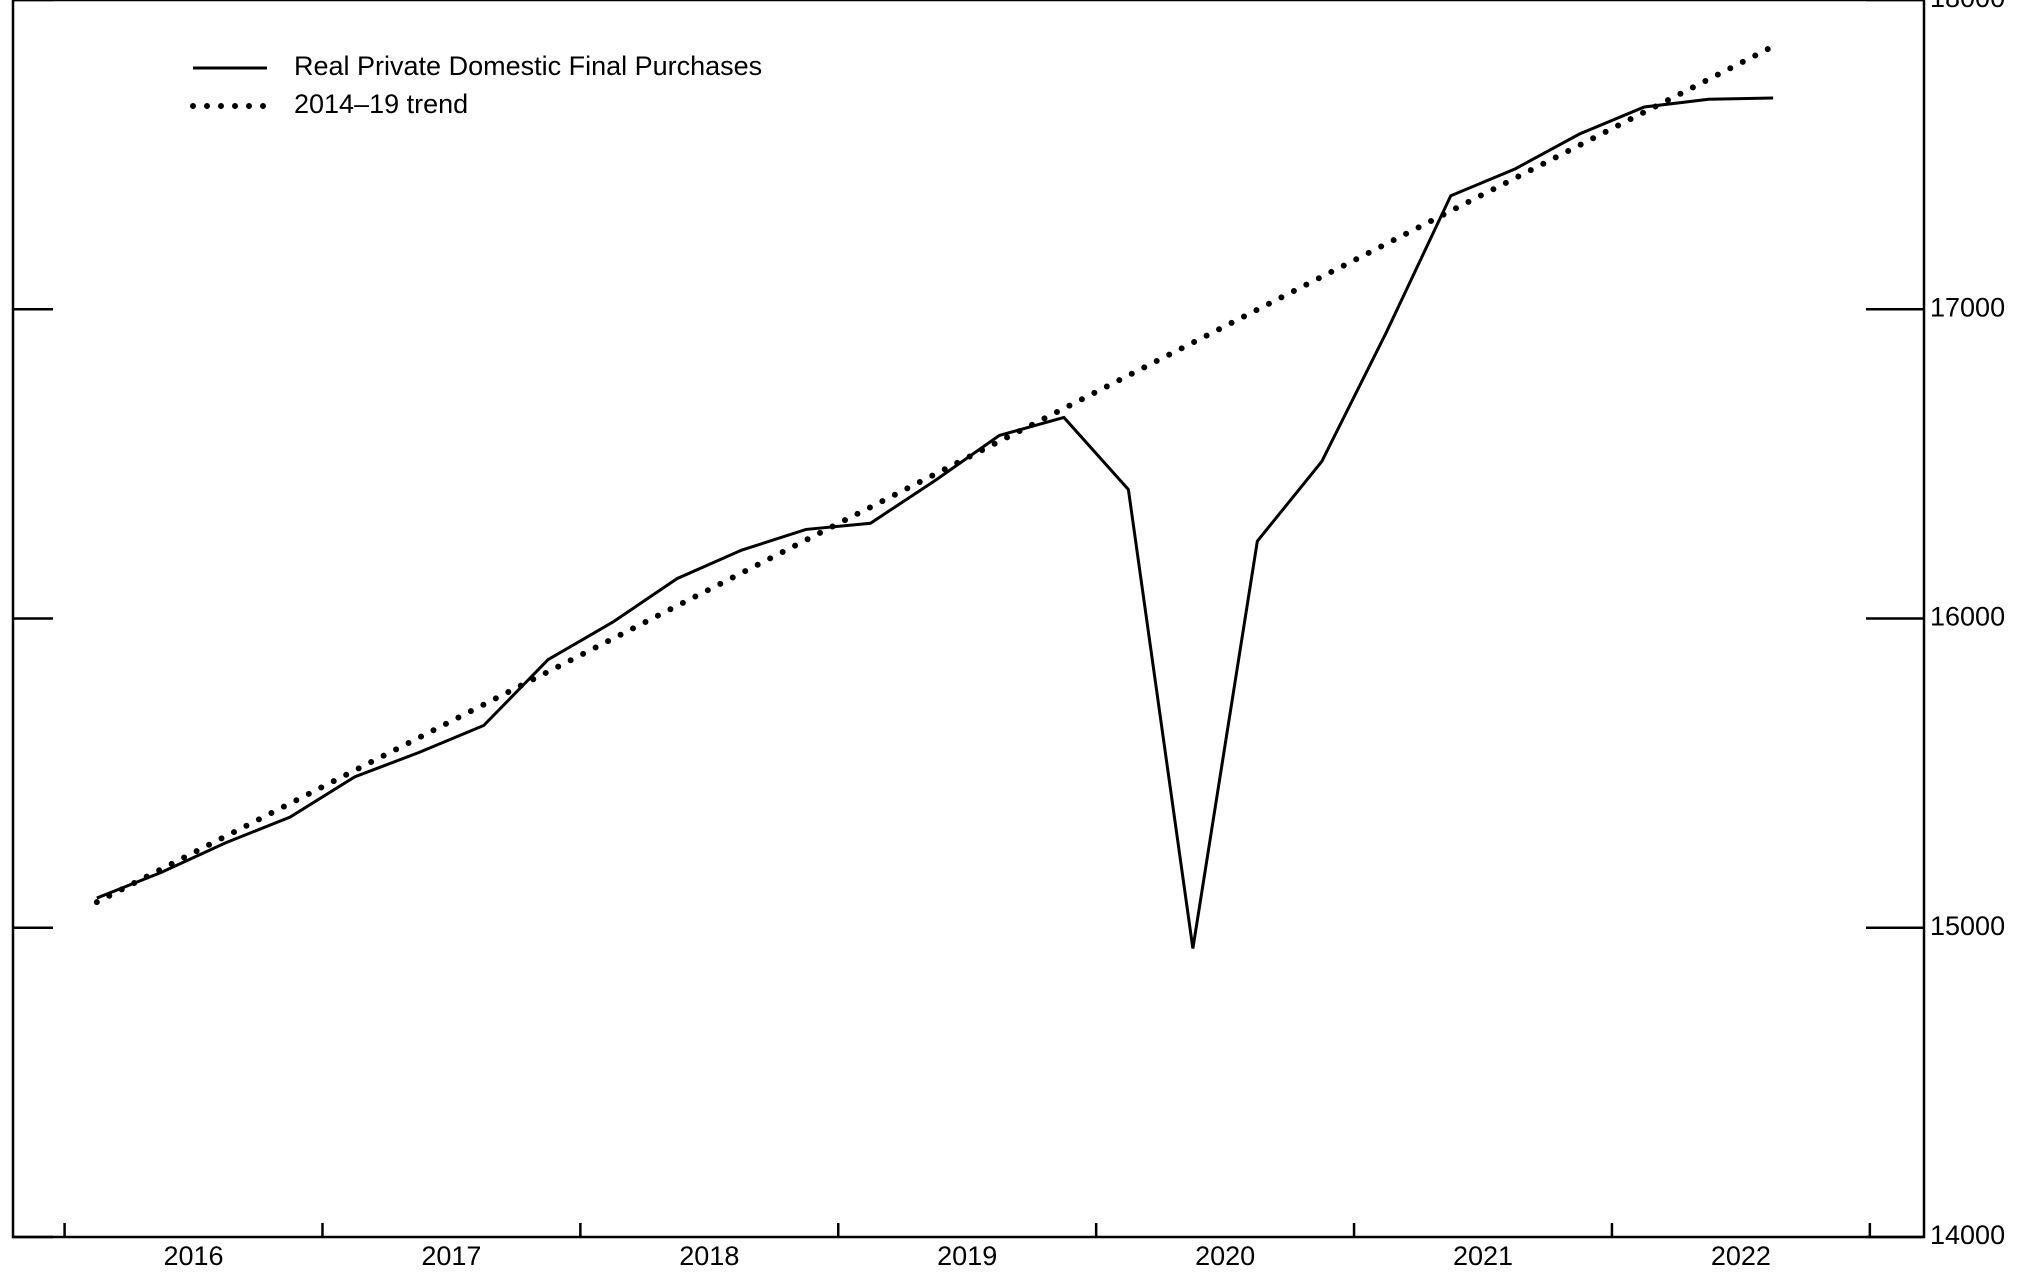 The width and height of the screenshot is (2021, 1273). What do you see at coordinates (1483, 1256) in the screenshot?
I see `x-tick-label: 2021` at bounding box center [1483, 1256].